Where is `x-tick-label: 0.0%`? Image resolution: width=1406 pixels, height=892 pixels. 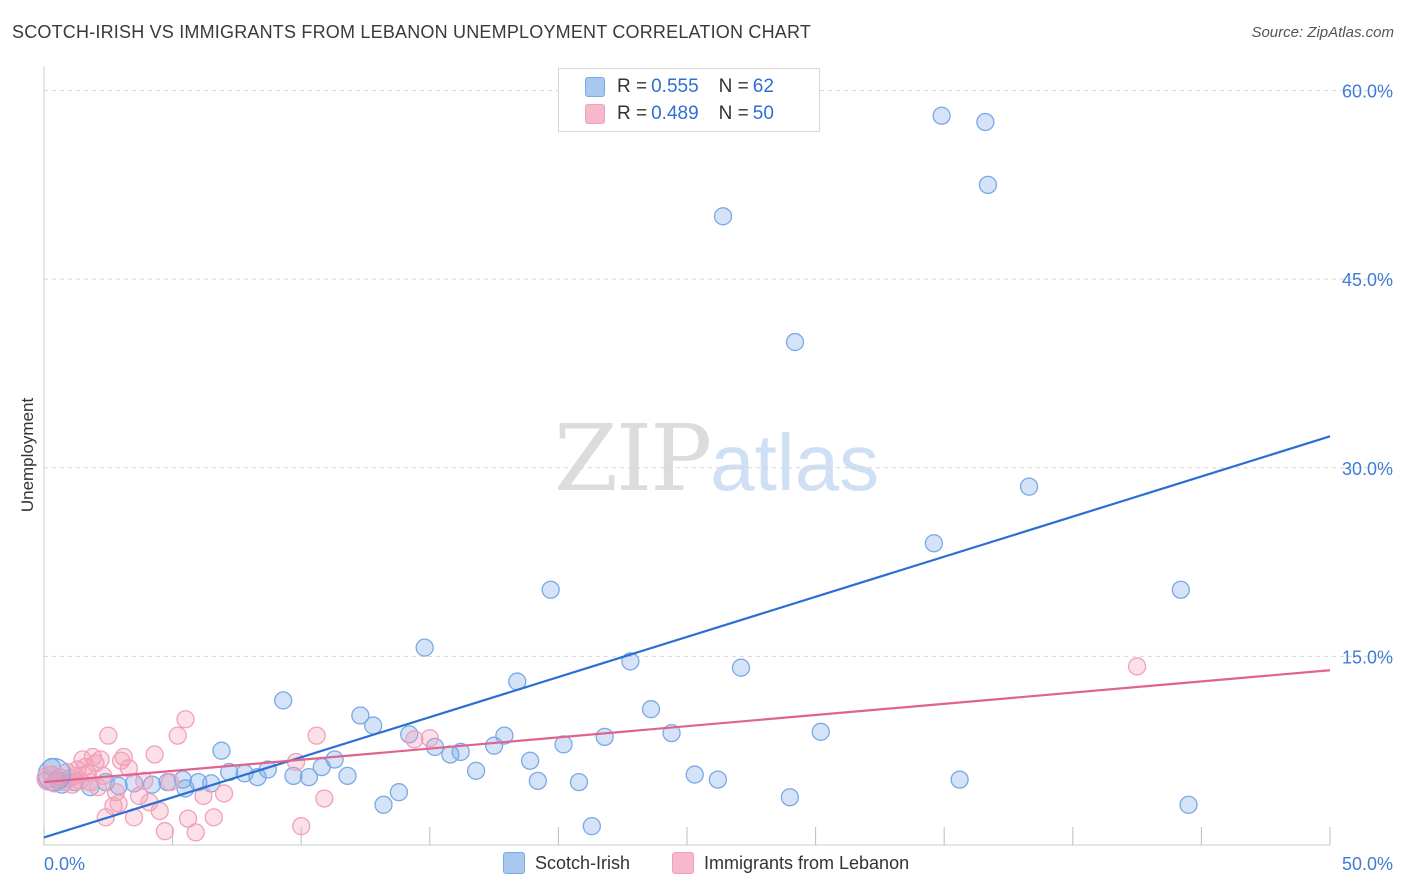
x-tick-label: 0.0% is located at coordinates (64, 864).